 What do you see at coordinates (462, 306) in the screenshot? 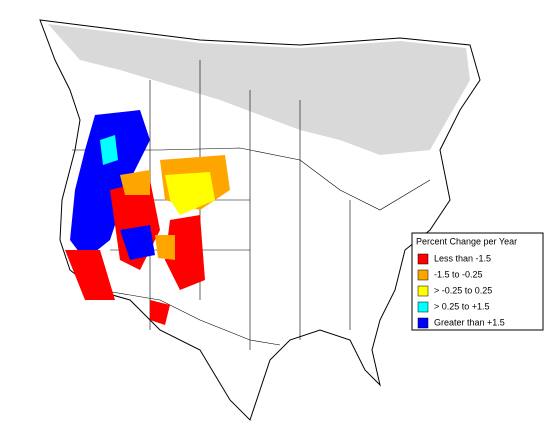
I see `legend-label: > 0.25 to +1.5` at bounding box center [462, 306].